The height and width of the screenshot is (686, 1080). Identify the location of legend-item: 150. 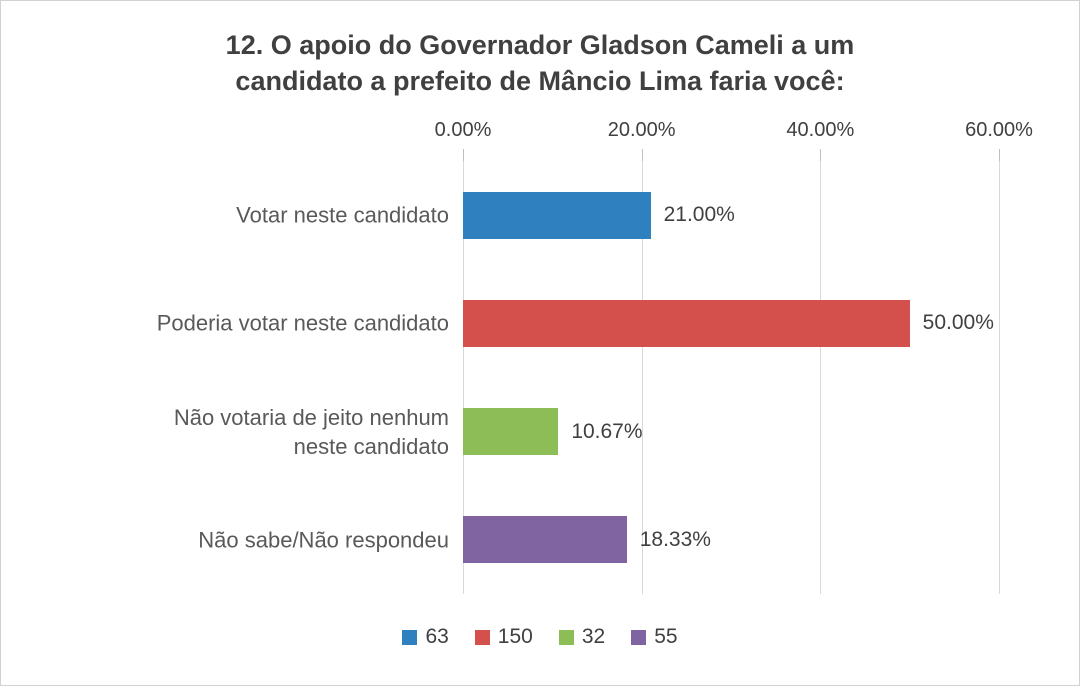
(503, 637).